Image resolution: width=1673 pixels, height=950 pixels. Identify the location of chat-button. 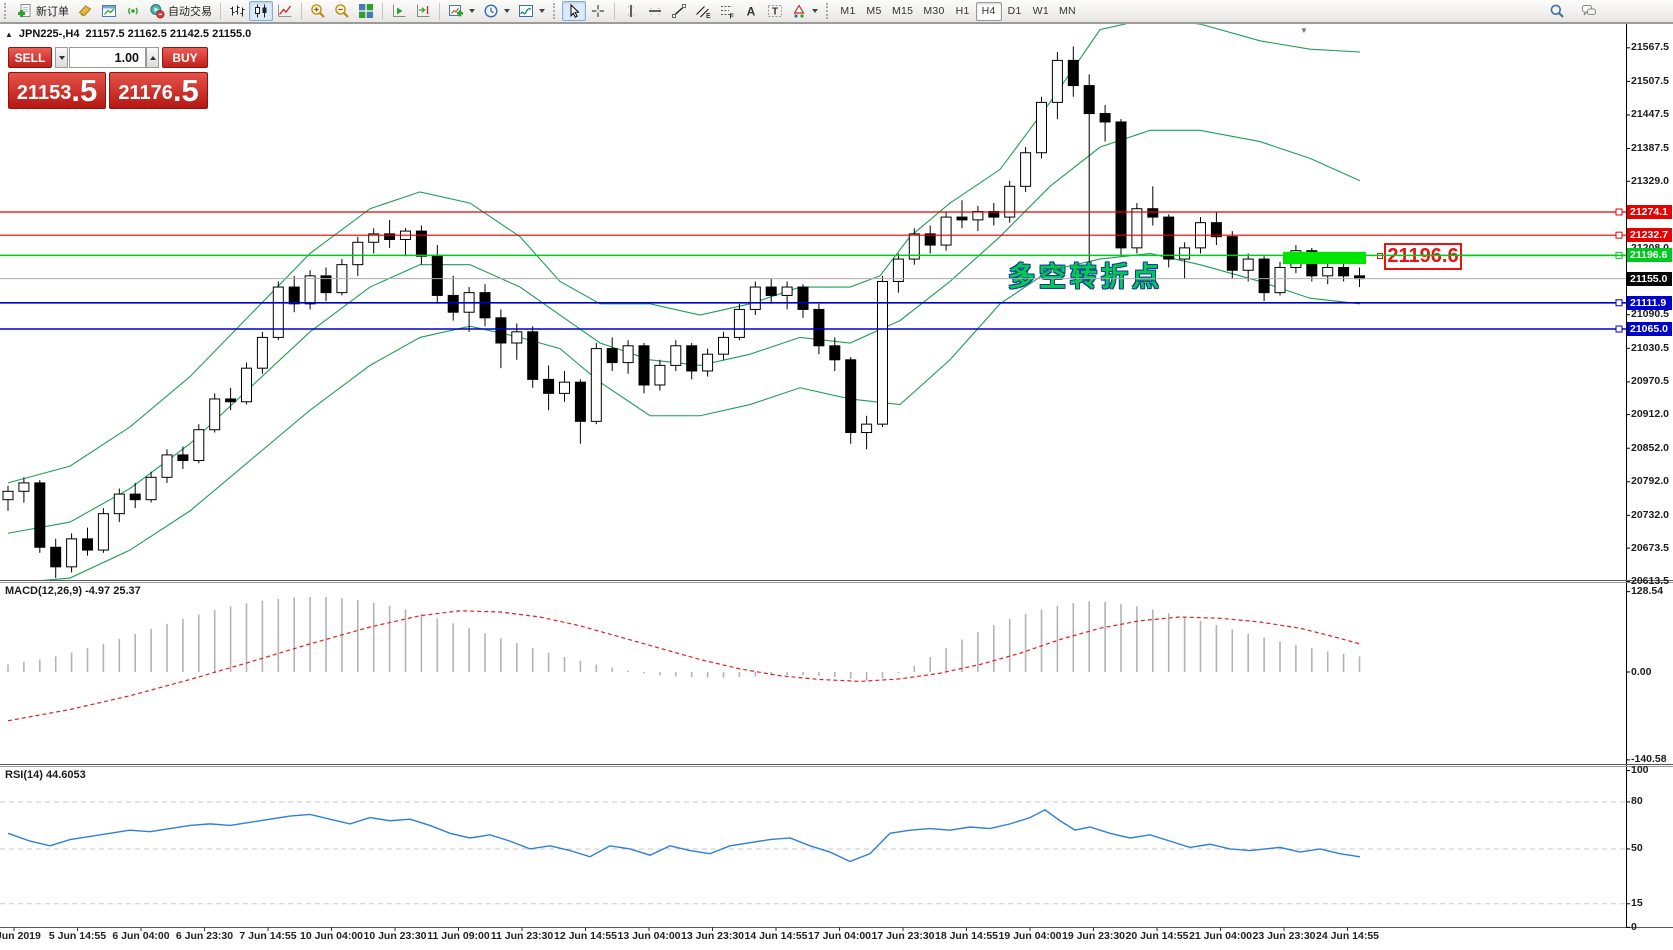
(1589, 11).